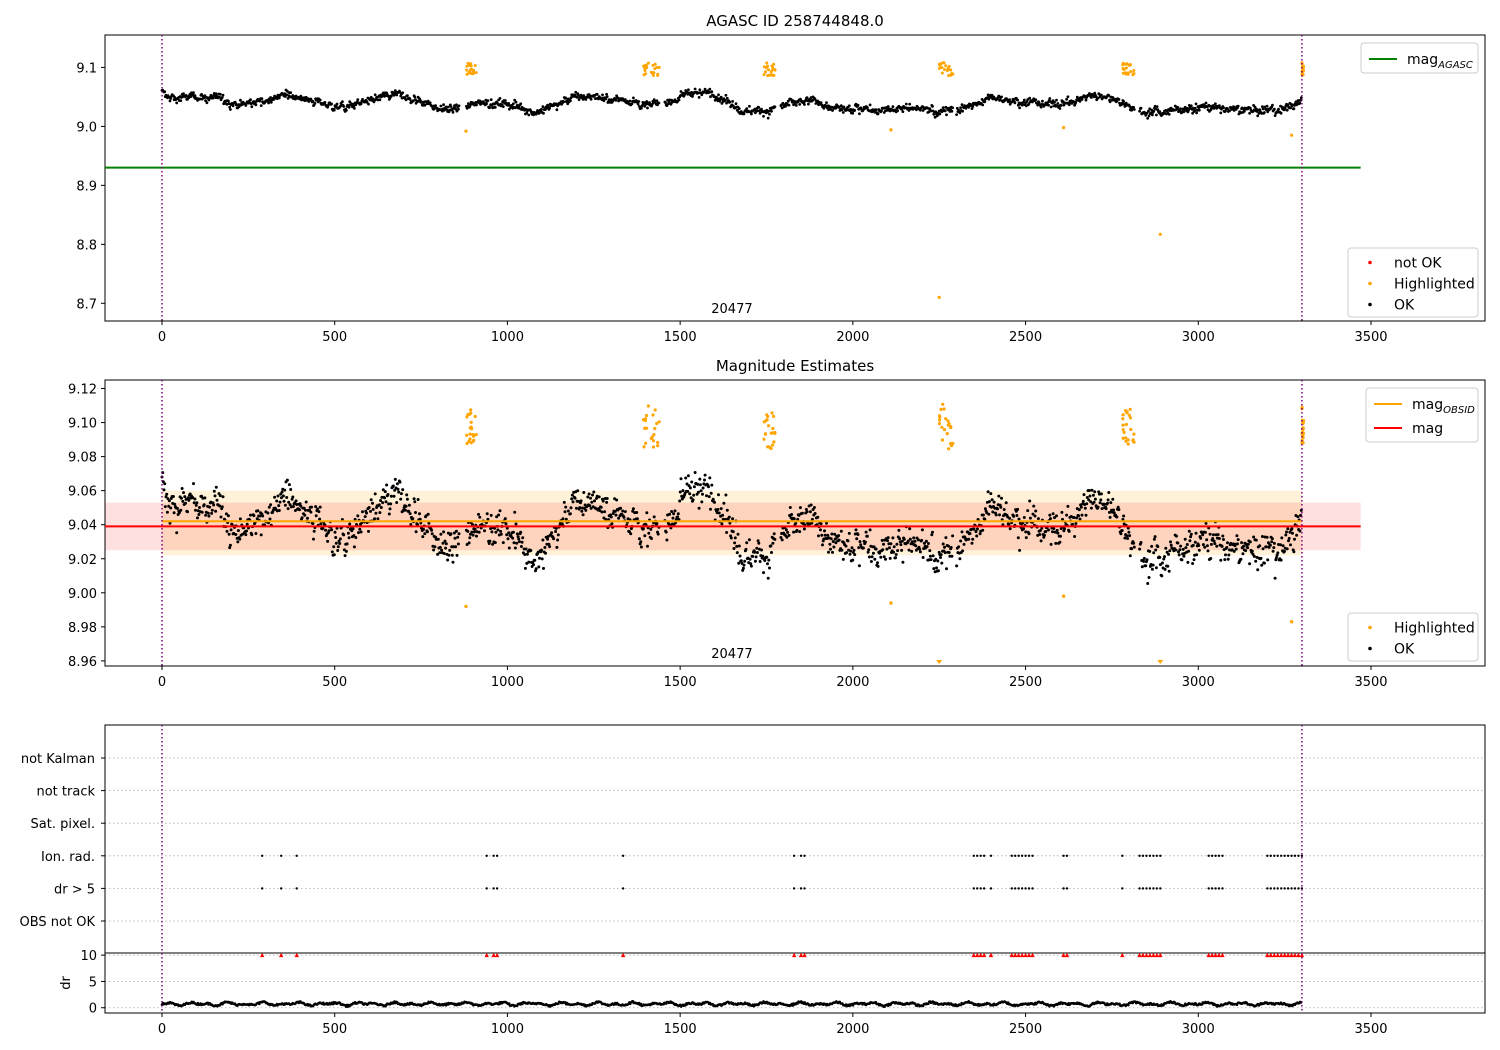 Image resolution: width=1500 pixels, height=1050 pixels. I want to click on y-tick-label: 9.08, so click(82, 458).